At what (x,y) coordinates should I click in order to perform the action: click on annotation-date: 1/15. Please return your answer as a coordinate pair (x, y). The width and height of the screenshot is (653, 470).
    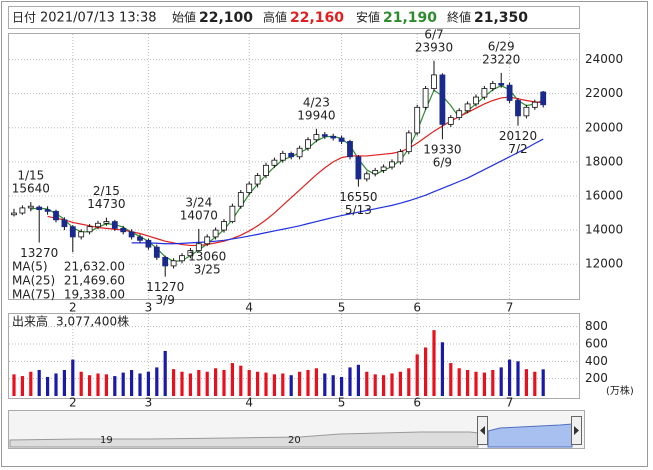
    Looking at the image, I should click on (30, 176).